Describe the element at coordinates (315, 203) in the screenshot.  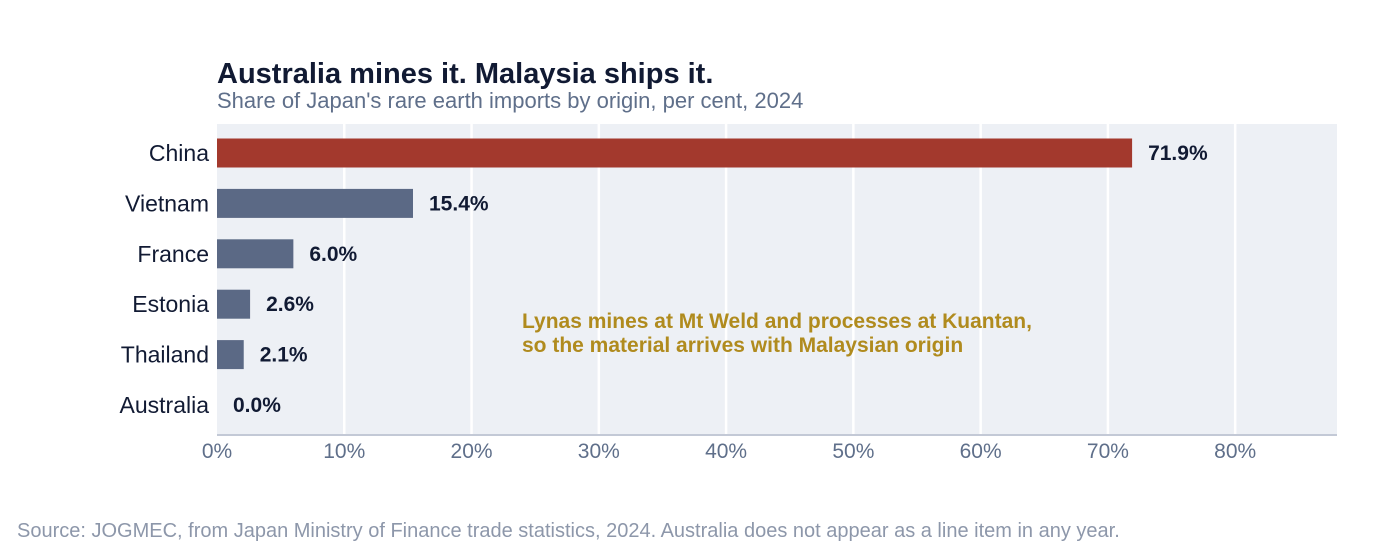
I see `bar-vietnam` at that location.